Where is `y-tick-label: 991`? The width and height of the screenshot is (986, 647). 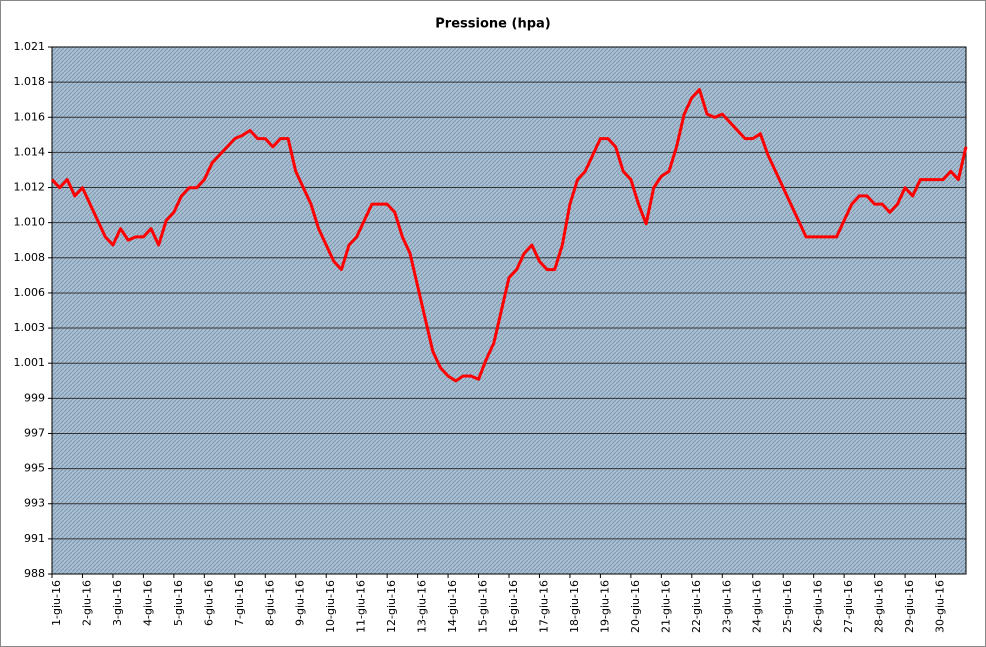 y-tick-label: 991 is located at coordinates (34, 538).